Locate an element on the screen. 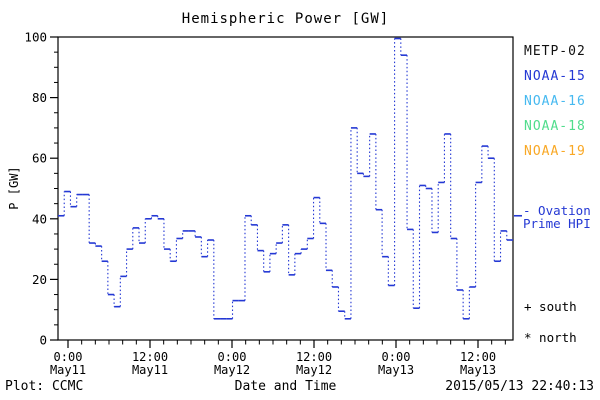  y-axis-label: P [GW] is located at coordinates (14, 188).